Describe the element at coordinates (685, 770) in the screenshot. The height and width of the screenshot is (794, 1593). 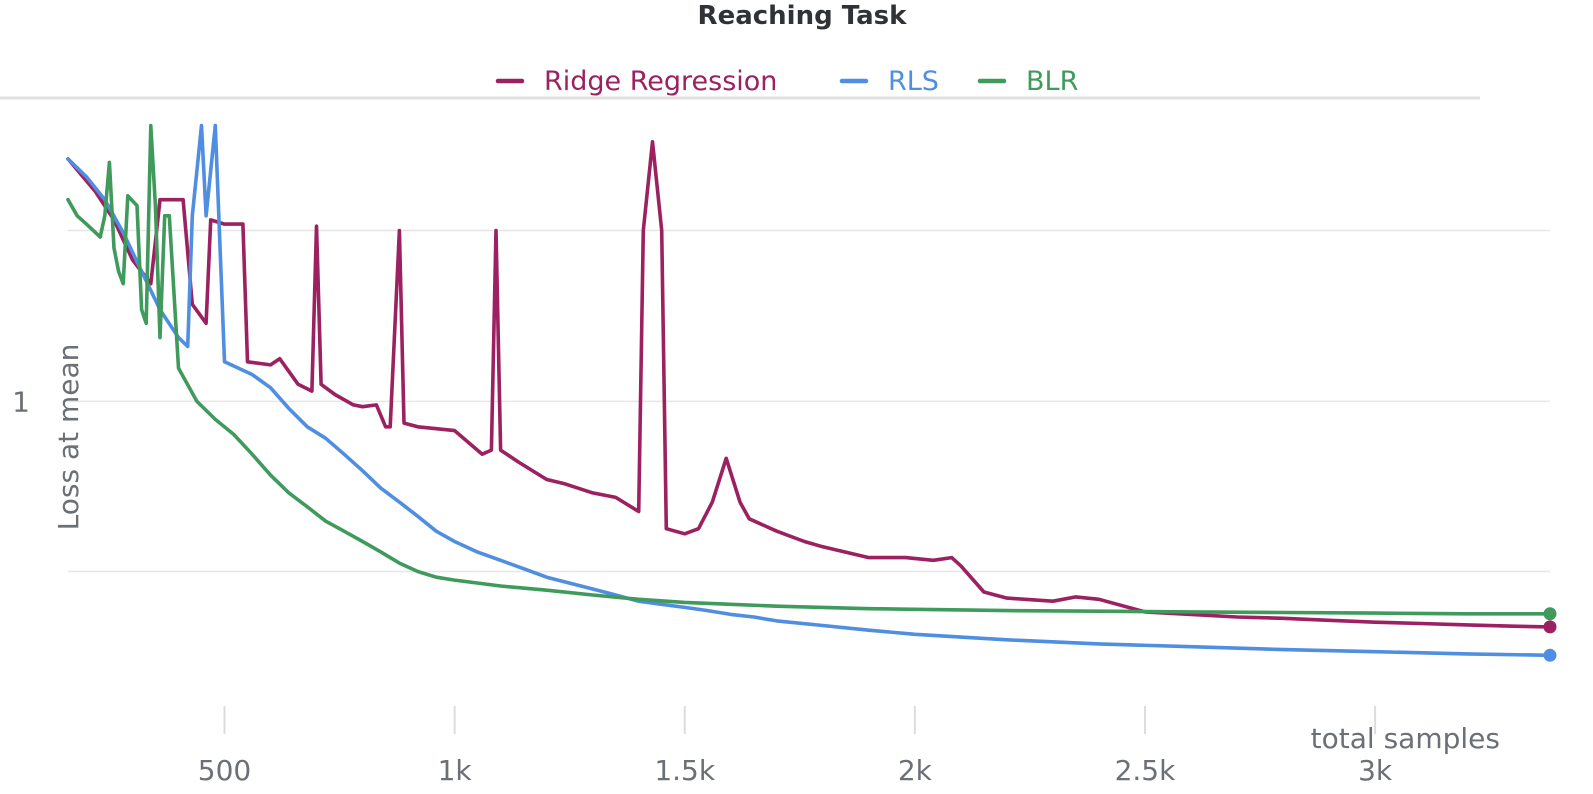
I see `x-tick-label-2: 1.5k` at that location.